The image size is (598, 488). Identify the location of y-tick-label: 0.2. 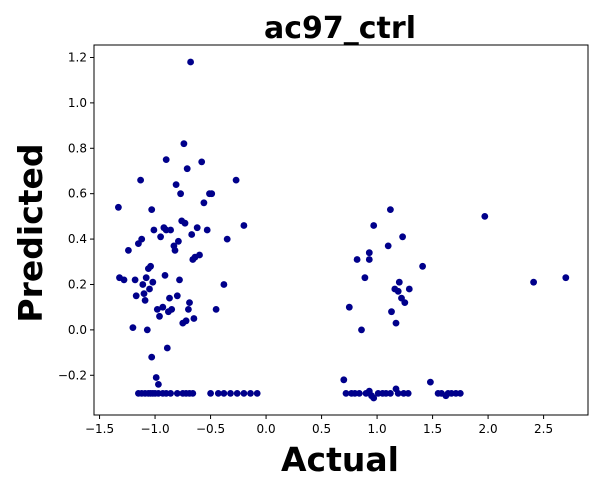
(77, 284).